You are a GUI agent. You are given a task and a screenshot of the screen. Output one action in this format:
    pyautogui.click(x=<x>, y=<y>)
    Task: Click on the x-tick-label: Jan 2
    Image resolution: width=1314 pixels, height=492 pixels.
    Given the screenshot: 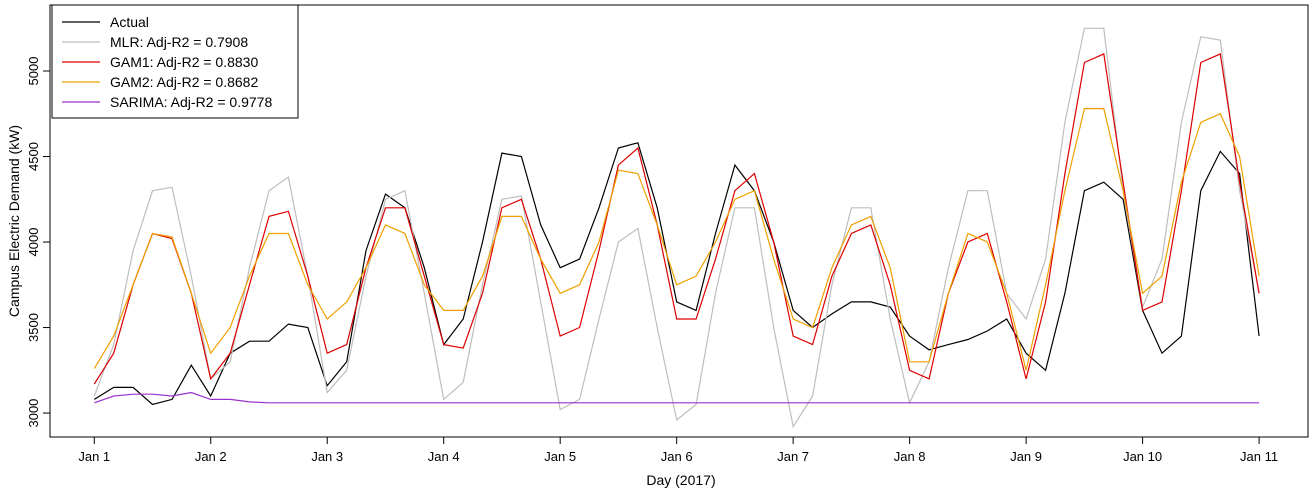 What is the action you would take?
    pyautogui.click(x=211, y=456)
    